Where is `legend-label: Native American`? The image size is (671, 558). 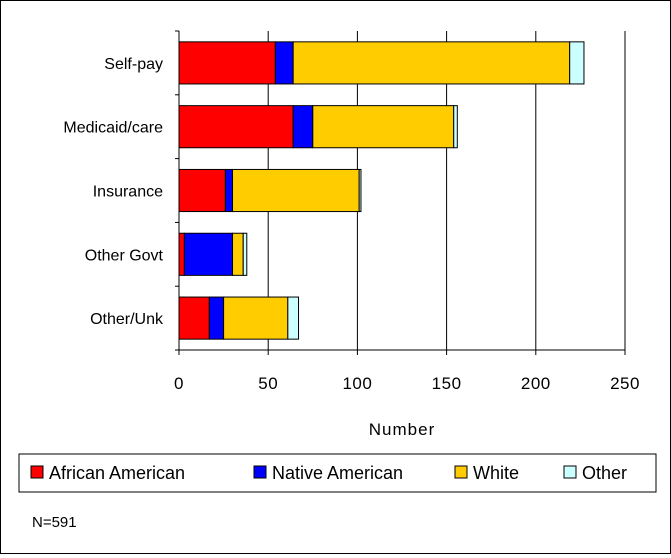
legend-label: Native American is located at coordinates (337, 473).